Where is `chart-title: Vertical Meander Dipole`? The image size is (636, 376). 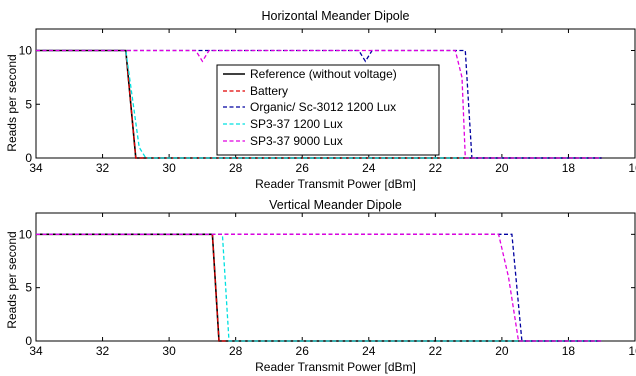 chart-title: Vertical Meander Dipole is located at coordinates (335, 205).